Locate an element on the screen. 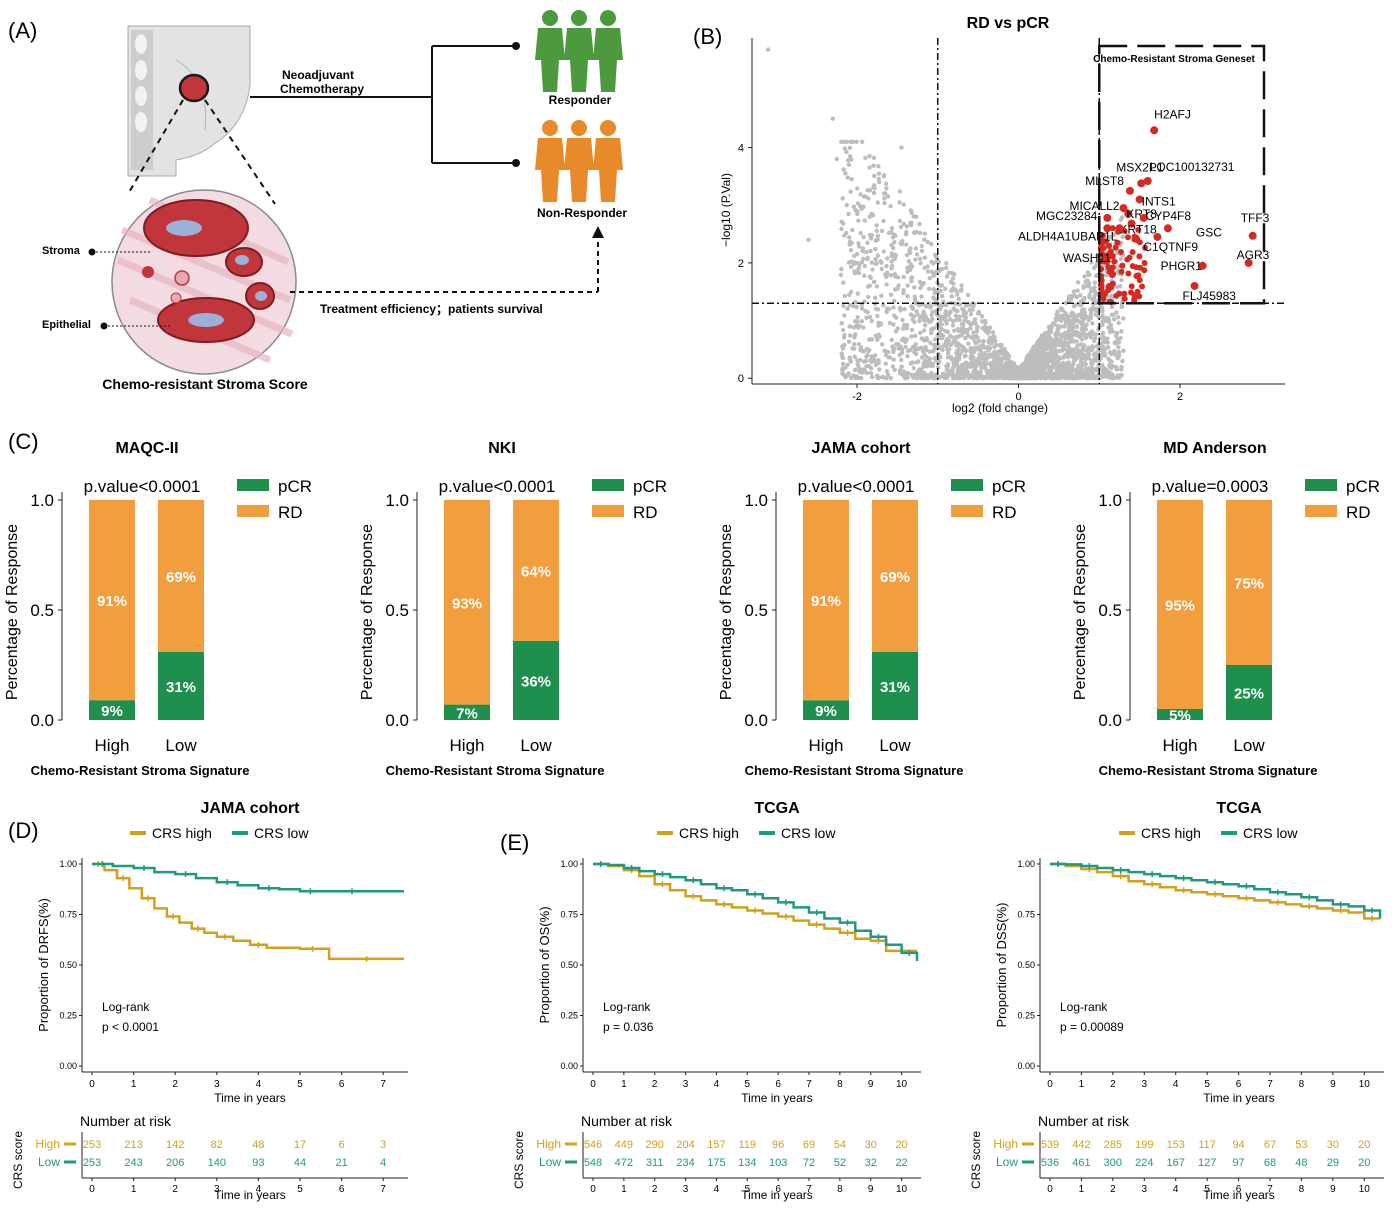 The image size is (1400, 1218). risk-xtick-label: 0 is located at coordinates (1050, 1189).